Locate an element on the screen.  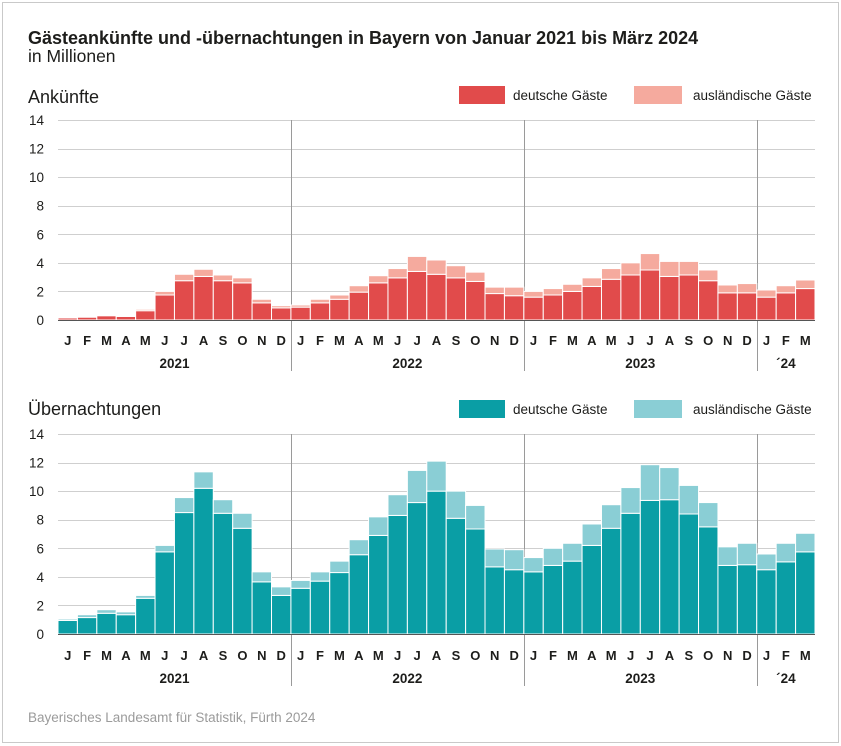
y-tick-label: 12 is located at coordinates (36, 463).